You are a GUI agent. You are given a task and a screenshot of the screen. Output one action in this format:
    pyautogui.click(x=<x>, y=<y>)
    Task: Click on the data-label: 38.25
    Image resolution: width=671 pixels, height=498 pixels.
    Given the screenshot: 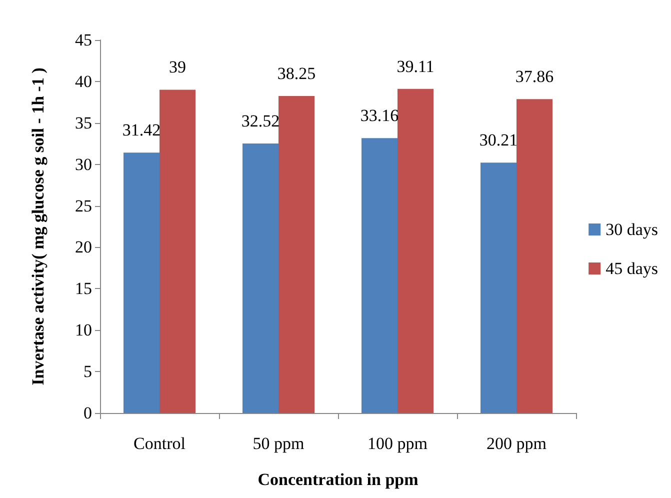 What is the action you would take?
    pyautogui.click(x=296, y=73)
    